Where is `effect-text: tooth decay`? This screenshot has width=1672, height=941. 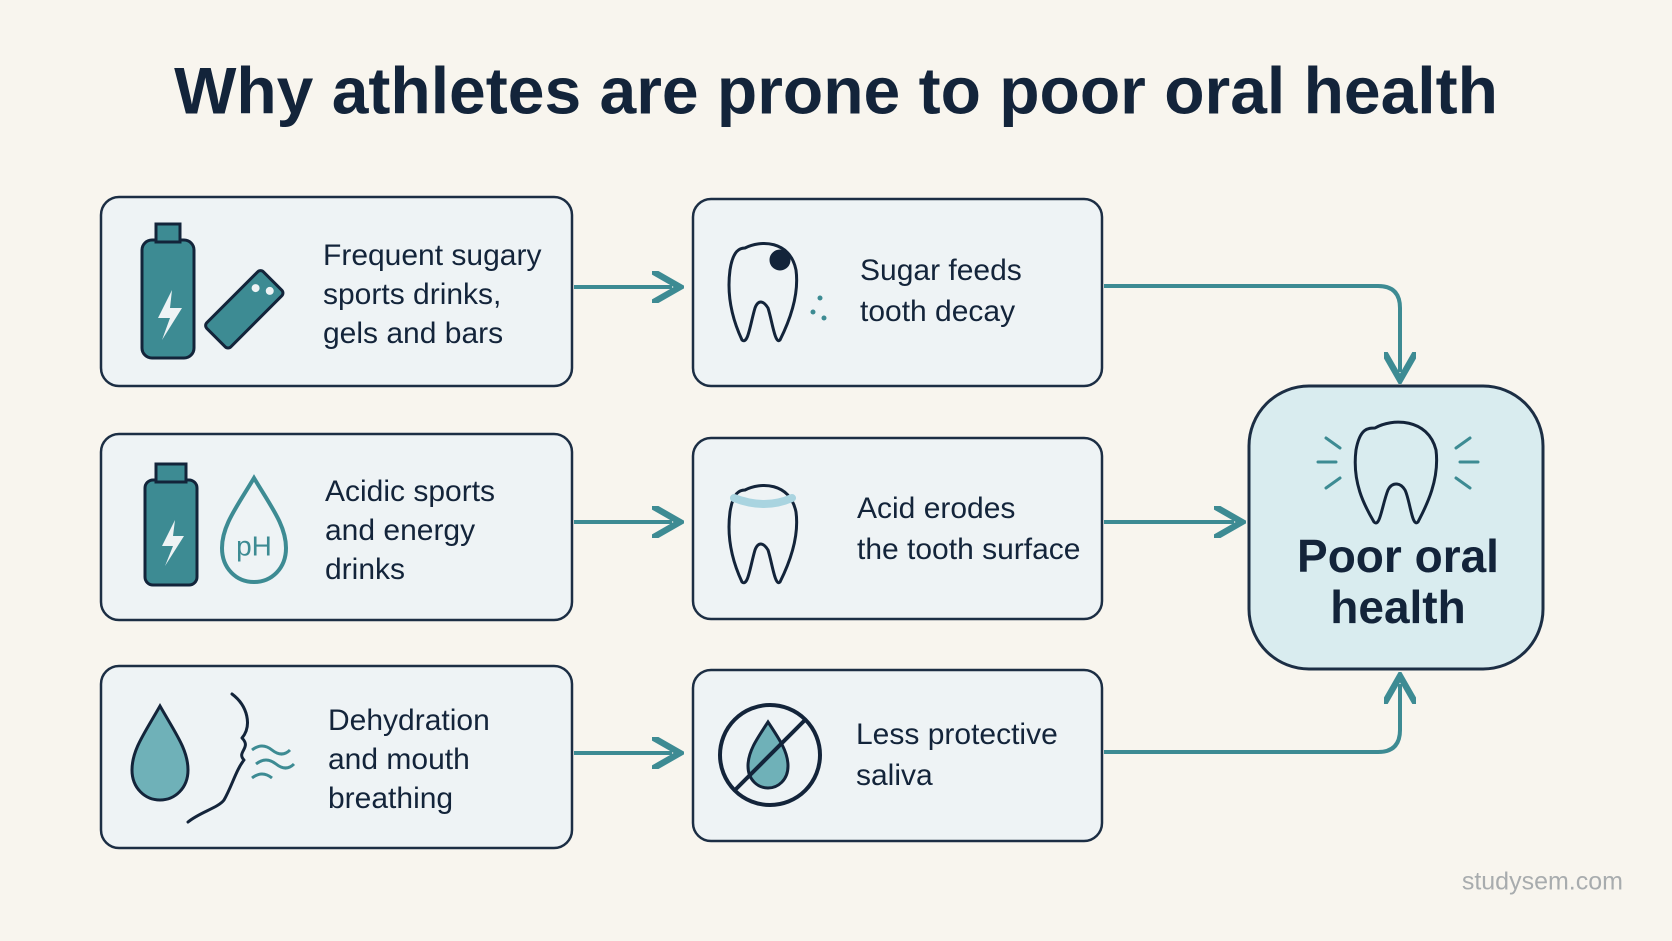 effect-text: tooth decay is located at coordinates (937, 311).